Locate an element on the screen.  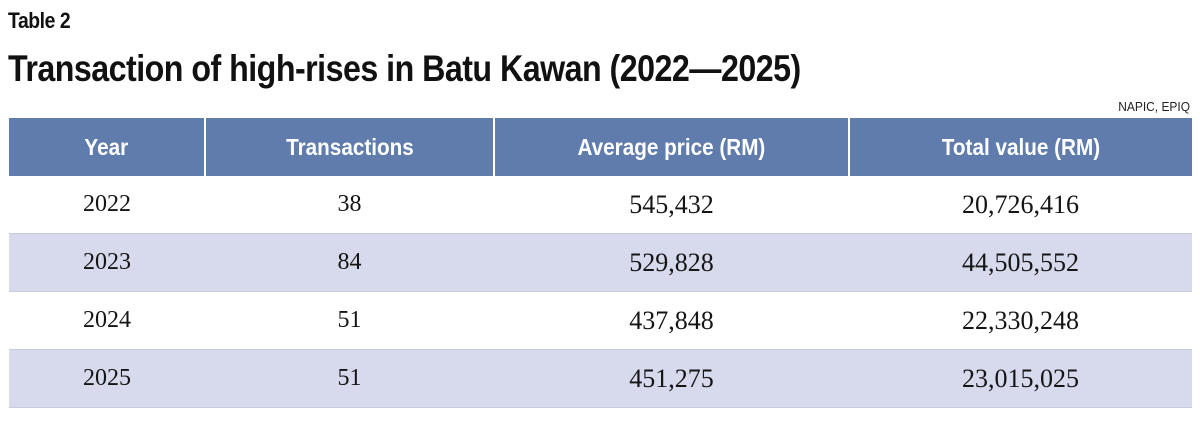
cell-transactions: 38 is located at coordinates (349, 205).